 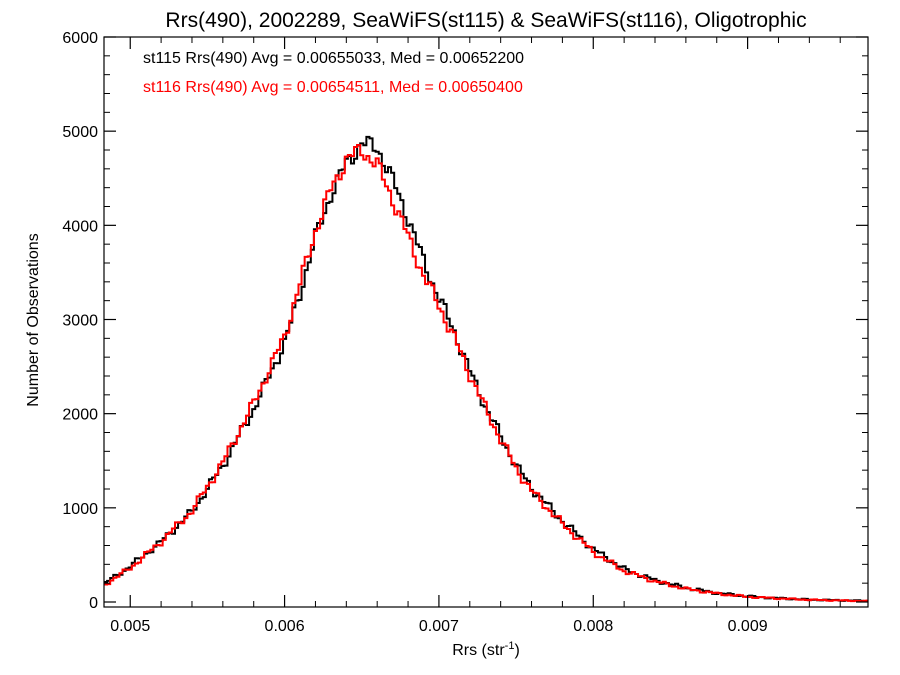 I want to click on y-axis-label: Number of Observations, so click(x=33, y=319).